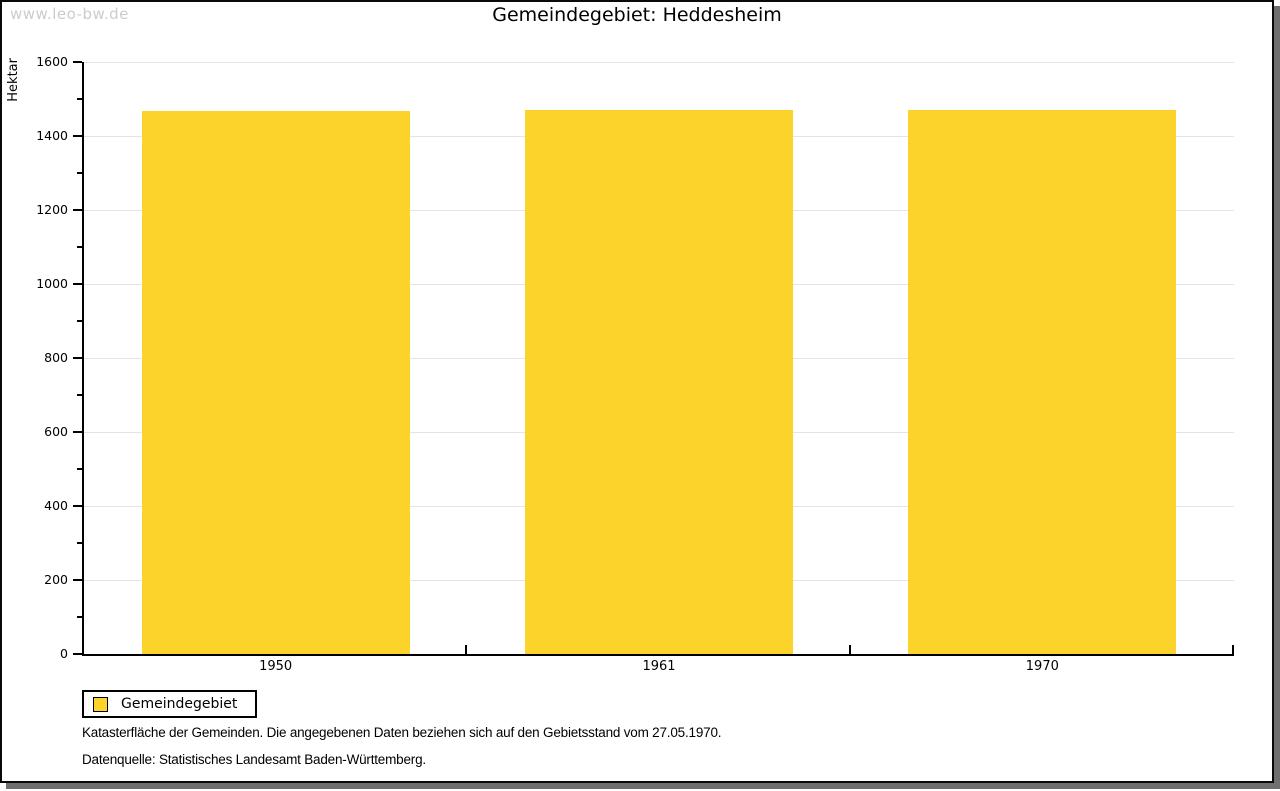 This screenshot has height=791, width=1280. I want to click on x-tick-label: 1961, so click(659, 666).